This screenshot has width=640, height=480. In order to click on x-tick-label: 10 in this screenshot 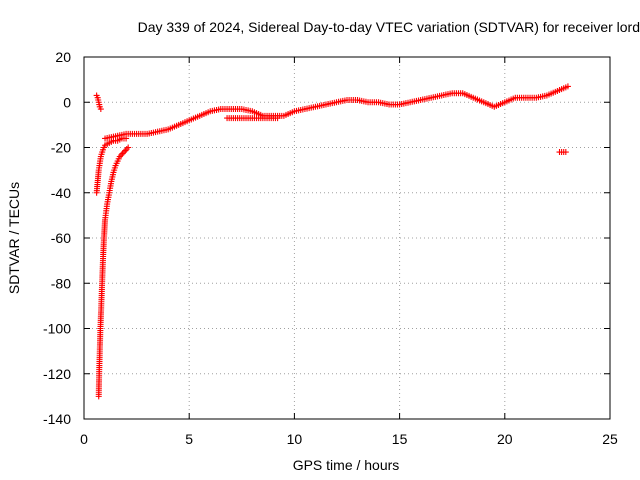, I will do `click(295, 439)`.